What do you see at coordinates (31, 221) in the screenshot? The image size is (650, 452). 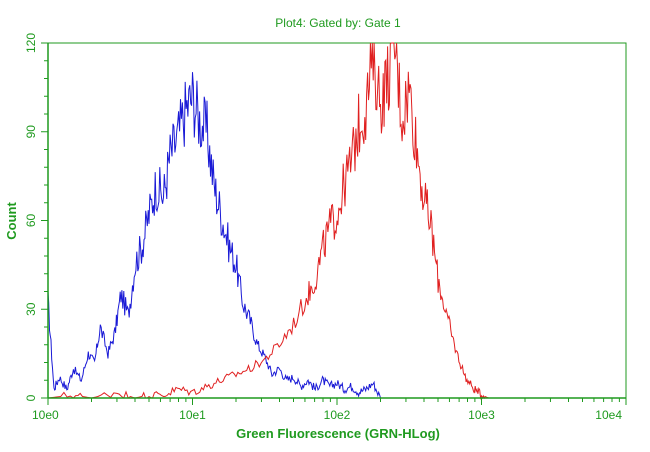 I see `y-tick-label: 60` at bounding box center [31, 221].